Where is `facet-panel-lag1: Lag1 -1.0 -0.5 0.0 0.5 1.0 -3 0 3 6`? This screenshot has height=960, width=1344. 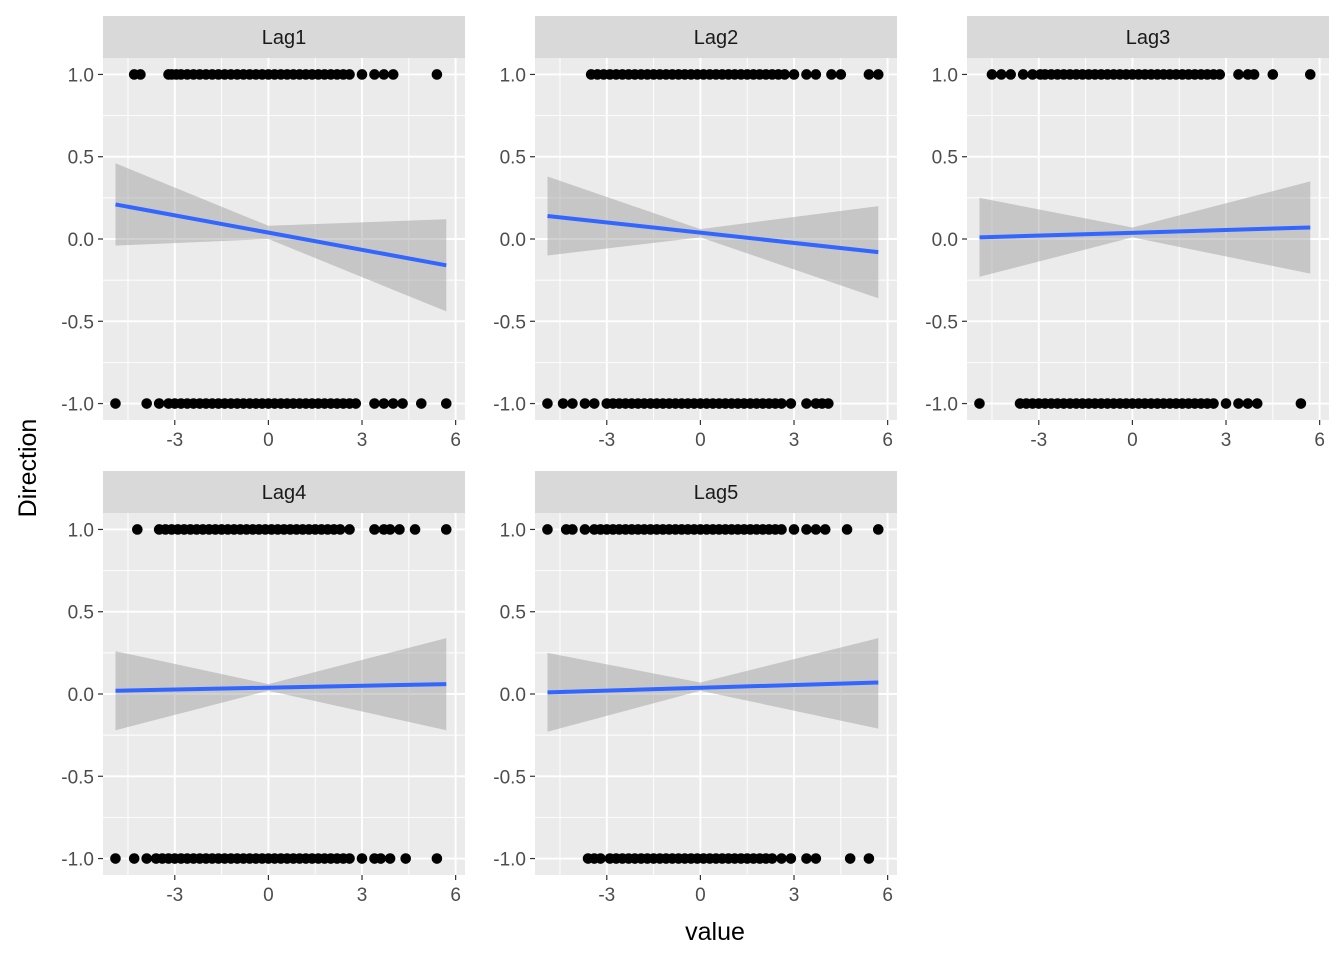
facet-panel-lag1: Lag1 -1.0 -0.5 0.0 0.5 1.0 -3 0 3 6 is located at coordinates (263, 233).